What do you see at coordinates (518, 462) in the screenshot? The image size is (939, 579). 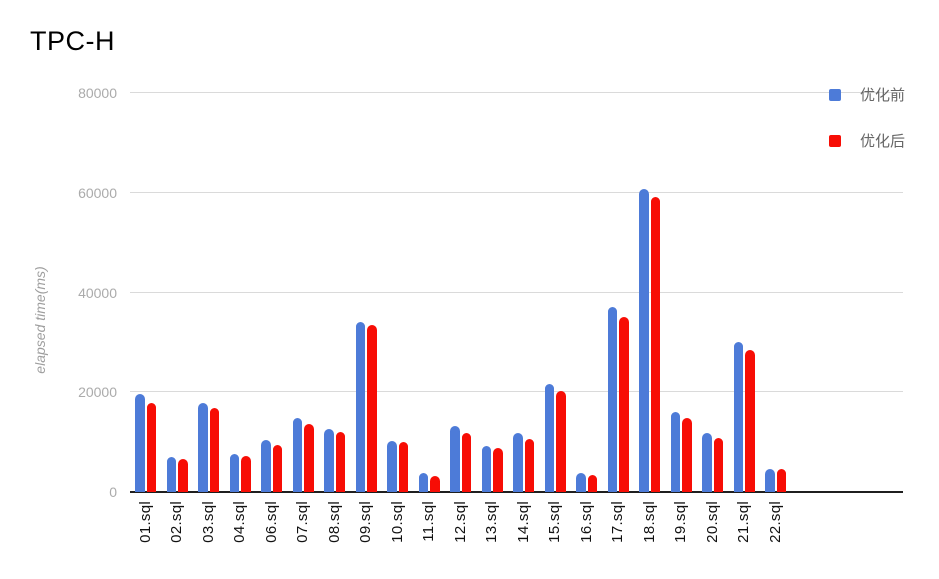 I see `bar-优化前-14.sql` at bounding box center [518, 462].